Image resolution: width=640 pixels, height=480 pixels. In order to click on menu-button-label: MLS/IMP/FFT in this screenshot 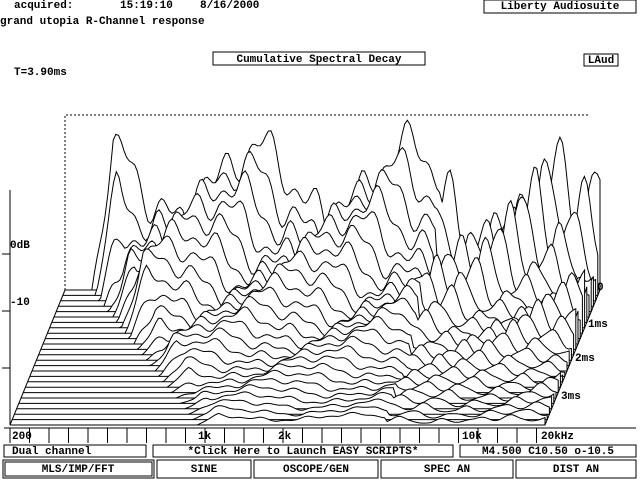, I will do `click(78, 470)`.